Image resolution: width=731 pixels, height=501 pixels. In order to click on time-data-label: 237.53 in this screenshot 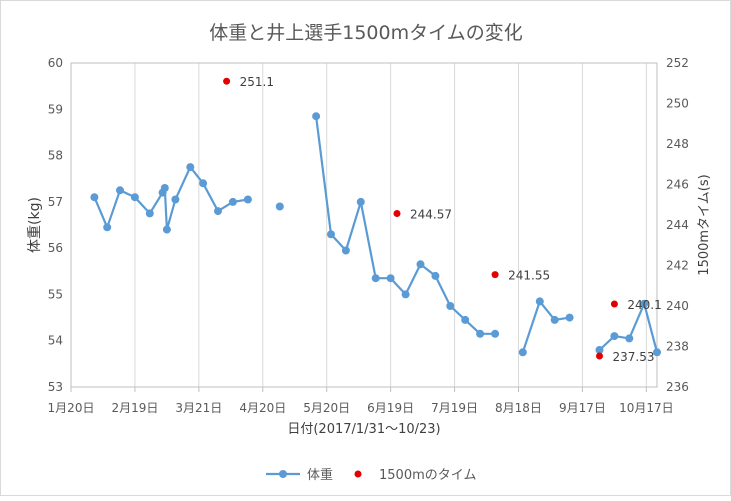, I will do `click(634, 357)`.